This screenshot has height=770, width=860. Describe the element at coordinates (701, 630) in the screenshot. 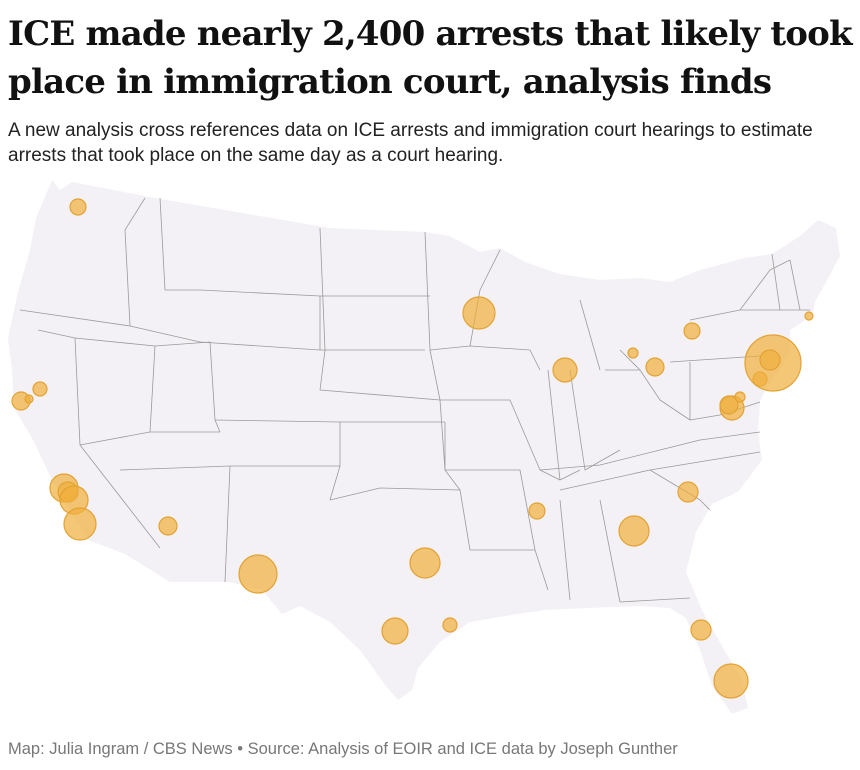

I see `bubble-orlando` at that location.